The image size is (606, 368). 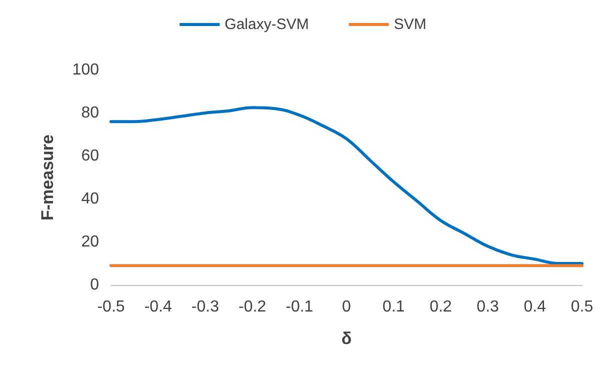 I want to click on x-tick-label: 0.3, so click(x=488, y=307).